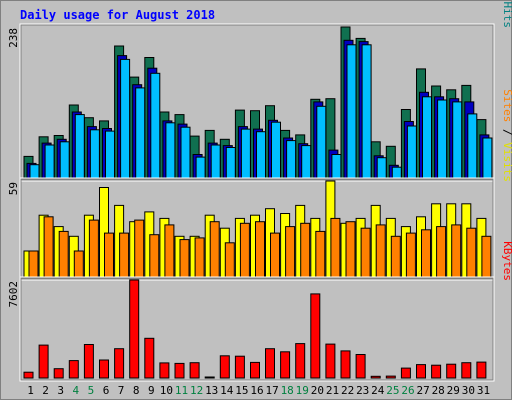 Image resolution: width=512 pixels, height=400 pixels. Describe the element at coordinates (302, 390) in the screenshot. I see `x-tick-day-19: 19` at that location.